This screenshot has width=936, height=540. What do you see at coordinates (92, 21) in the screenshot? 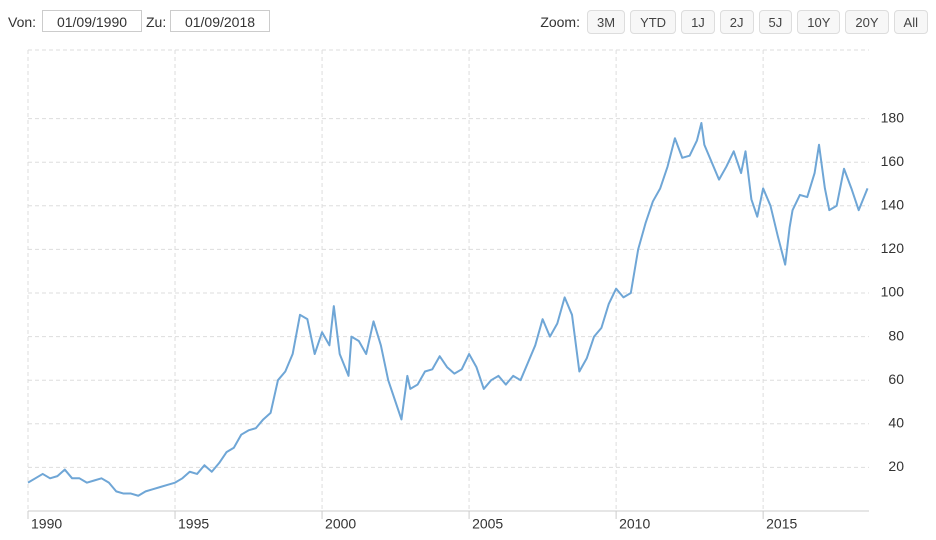
I see `from-input: 01/09/1990` at bounding box center [92, 21].